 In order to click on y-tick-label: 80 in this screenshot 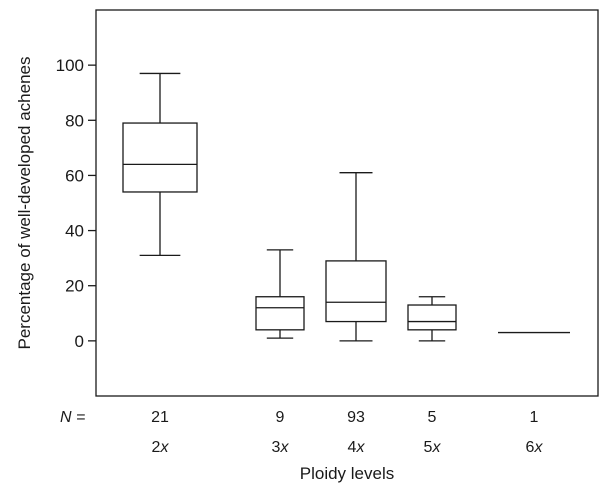, I will do `click(74, 120)`.